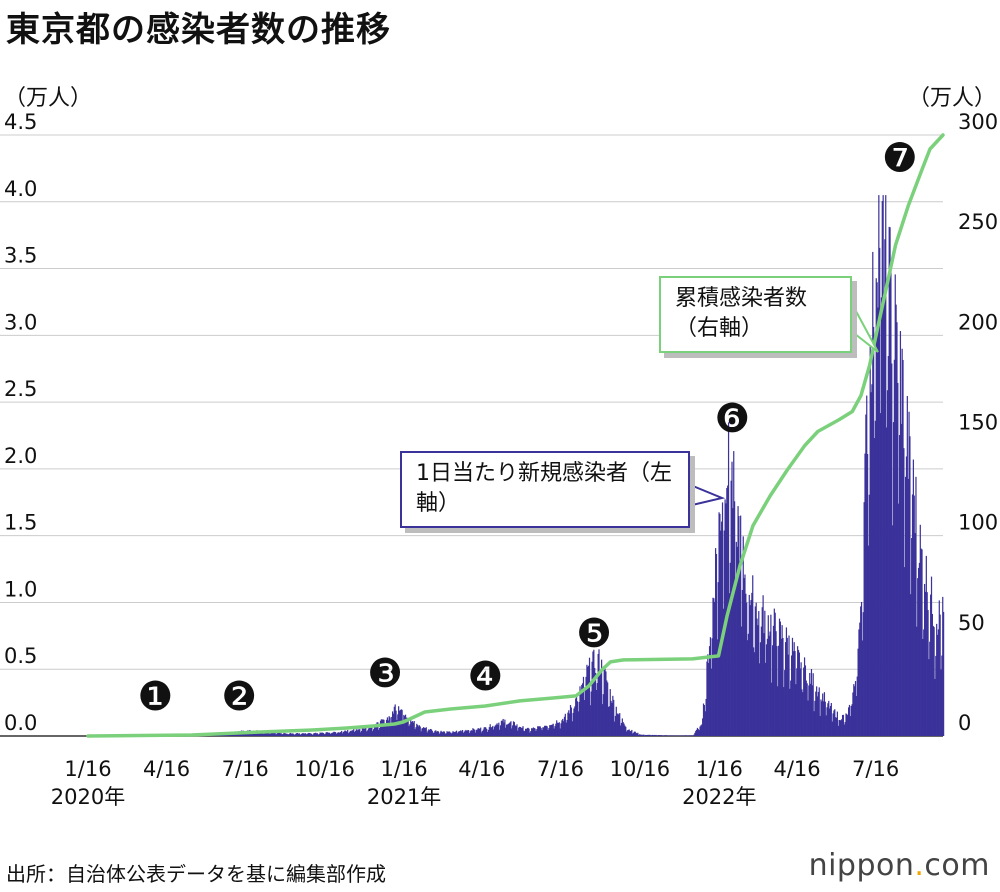 Image resolution: width=1000 pixels, height=892 pixels. Describe the element at coordinates (198, 30) in the screenshot. I see `chart-title: 東京都の感染者数の推移` at that location.